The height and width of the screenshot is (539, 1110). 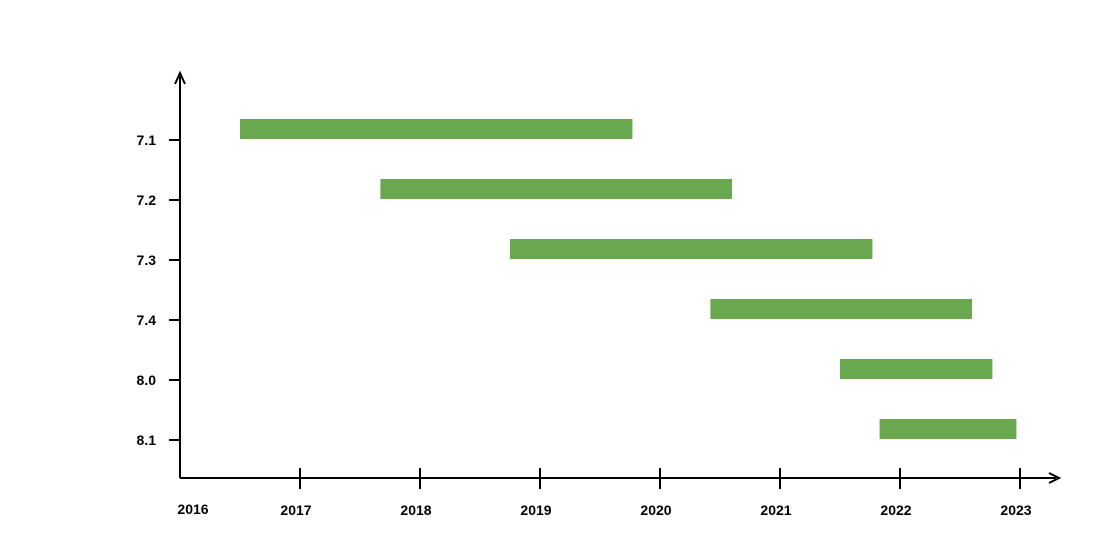 What do you see at coordinates (147, 320) in the screenshot?
I see `y-tick-label: 7.4` at bounding box center [147, 320].